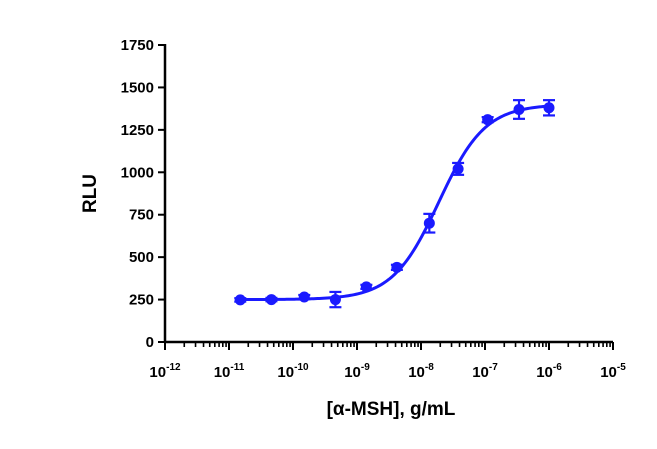  Describe the element at coordinates (421, 371) in the screenshot. I see `x-tick-label: 10⁻⁸` at that location.